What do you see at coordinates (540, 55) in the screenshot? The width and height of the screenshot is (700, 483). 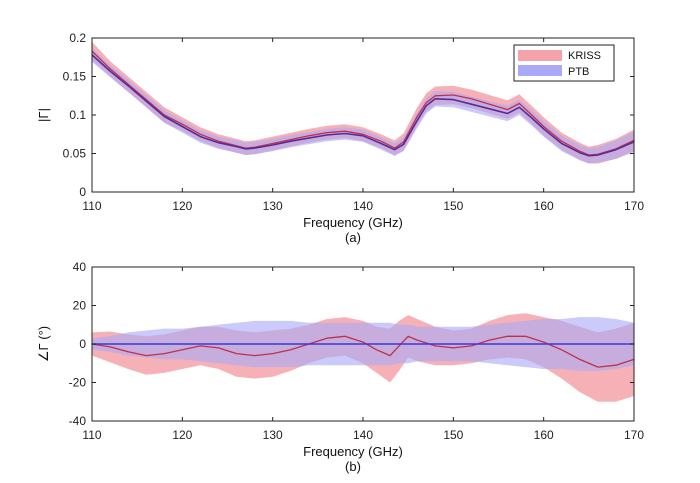 I see `legend-swatch-kriss` at bounding box center [540, 55].